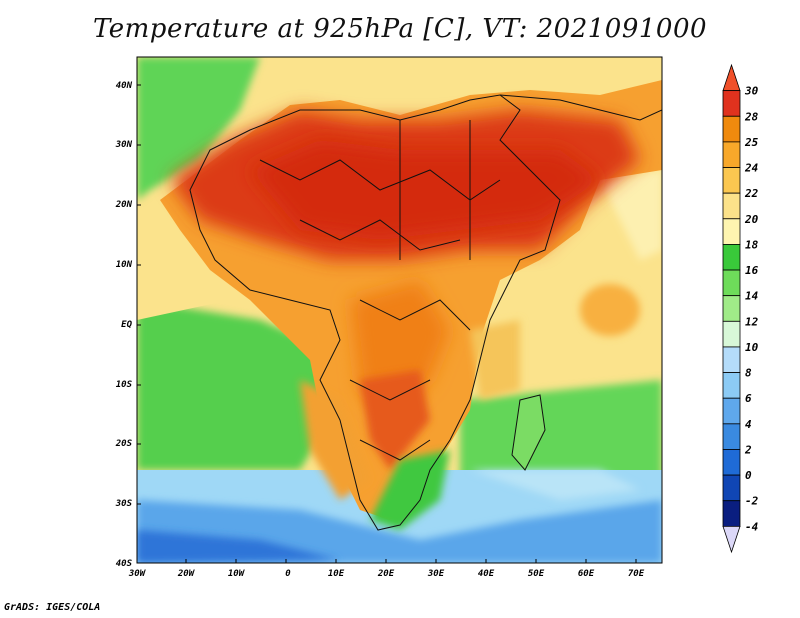 The image size is (800, 618). I want to click on lat-label: 10N, so click(124, 265).